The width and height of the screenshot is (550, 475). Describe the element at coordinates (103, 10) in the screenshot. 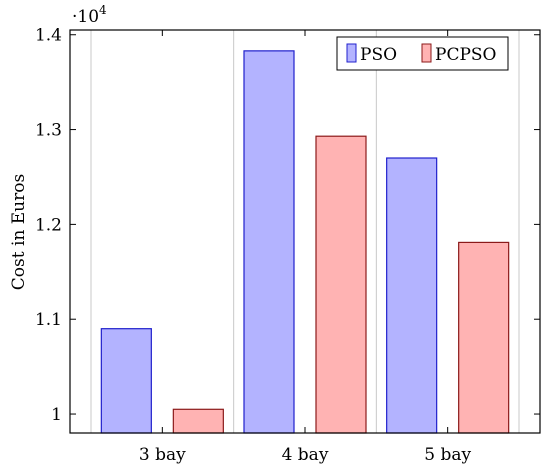

I see `scale-factor-exponent: 4` at that location.